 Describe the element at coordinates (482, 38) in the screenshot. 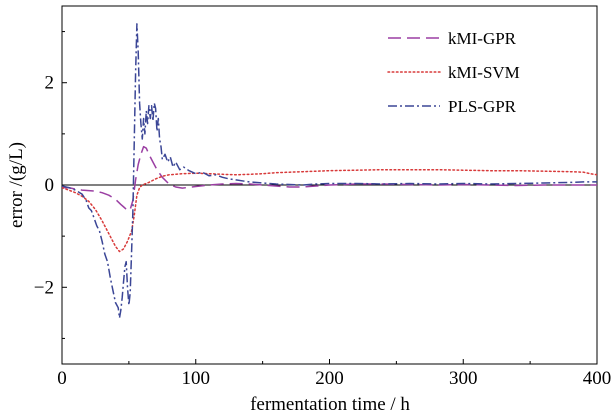

I see `legend-label: kMI-GPR` at that location.